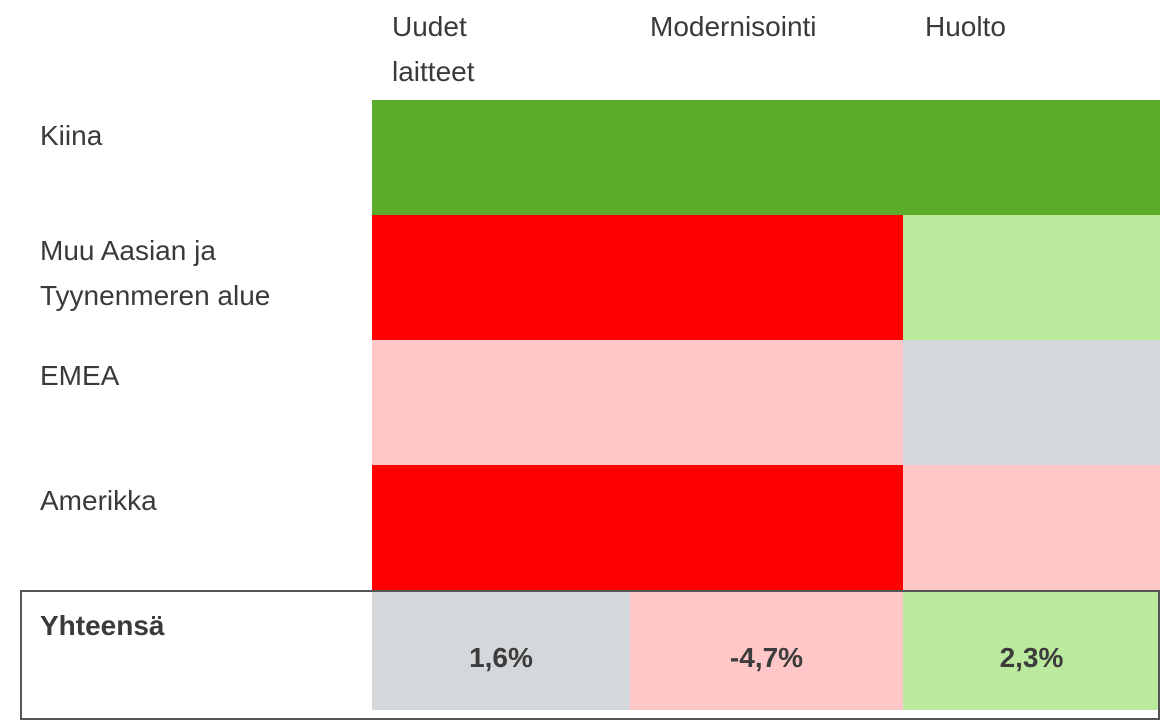  Describe the element at coordinates (433, 49) in the screenshot. I see `column-header: Uudet laitteet` at that location.